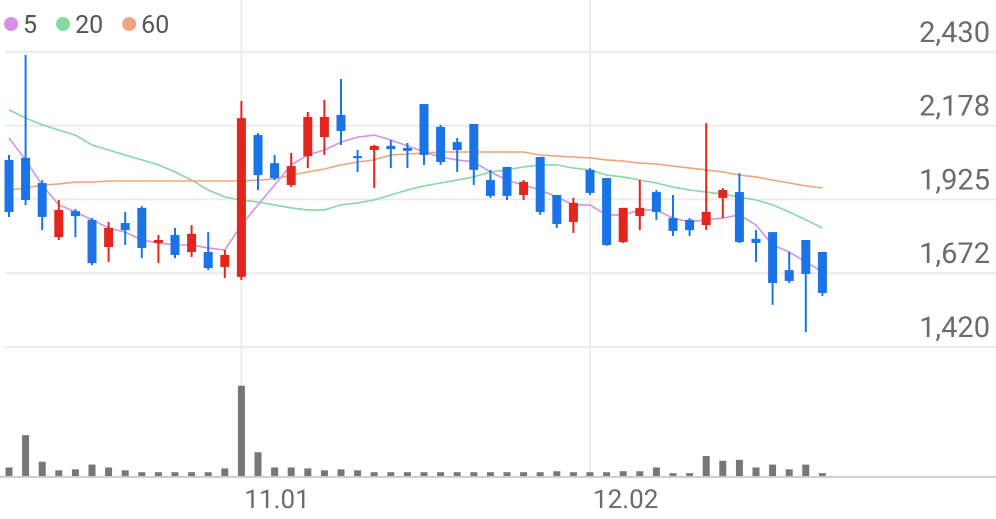 The image size is (996, 519). Describe the element at coordinates (30, 25) in the screenshot. I see `legend-label: 5` at that location.